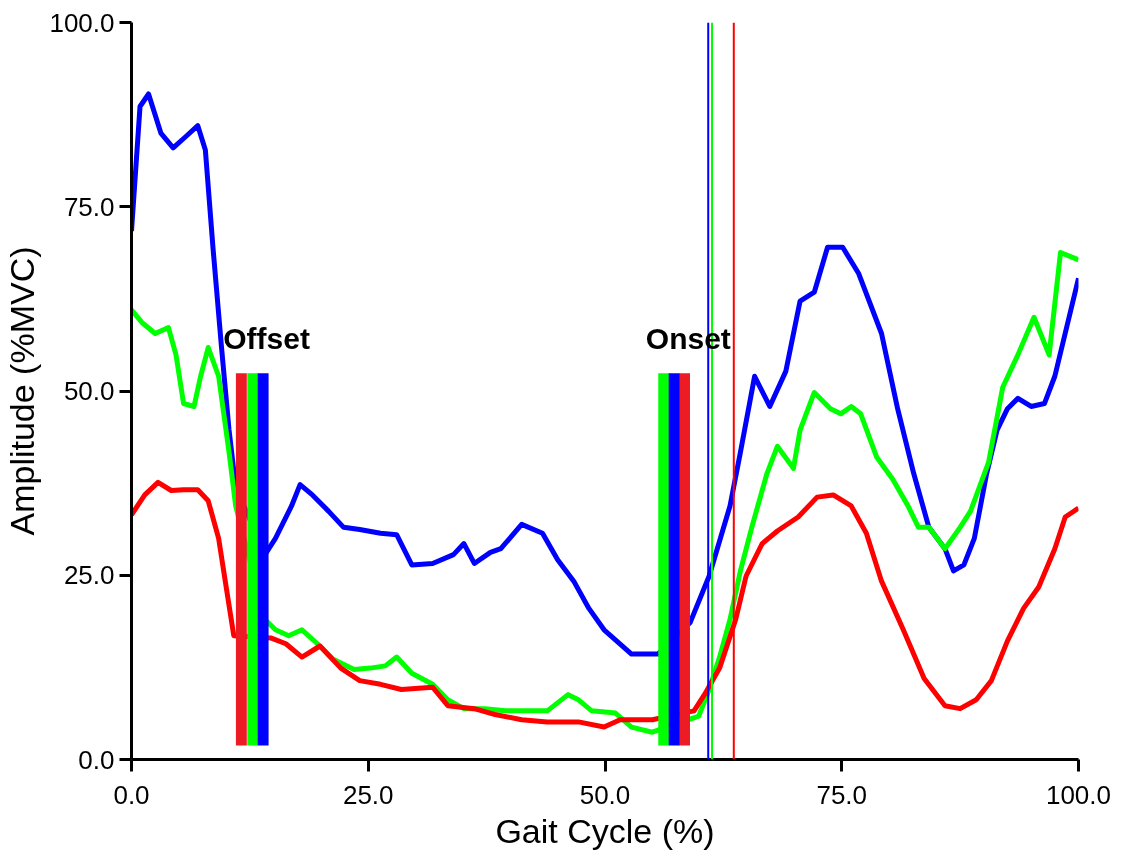  I want to click on y-tick-label: 50.0, so click(89, 391).